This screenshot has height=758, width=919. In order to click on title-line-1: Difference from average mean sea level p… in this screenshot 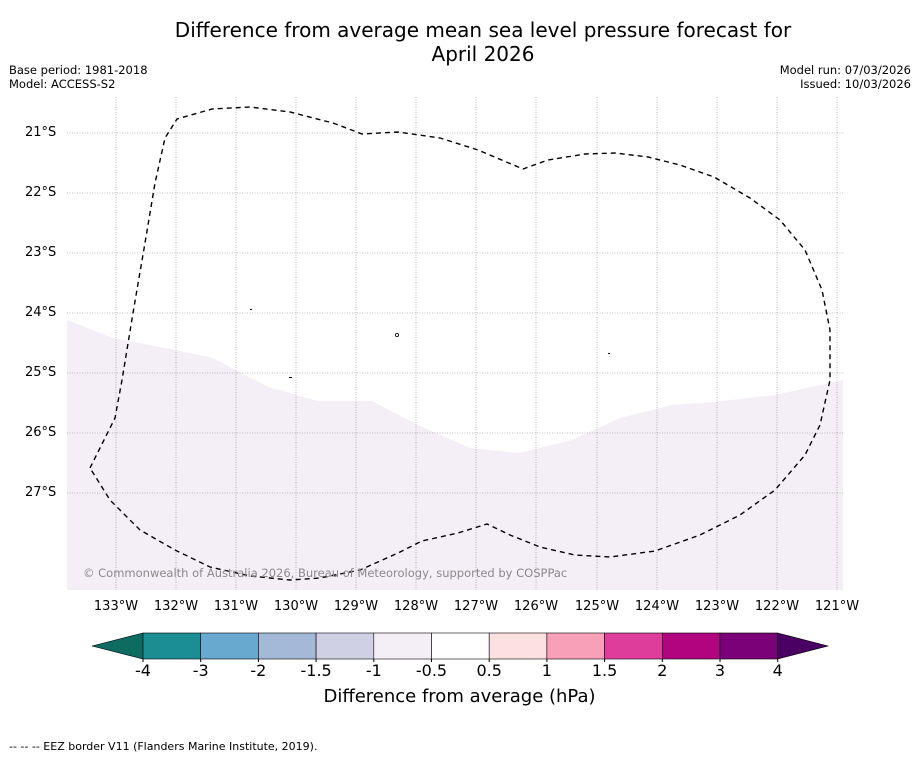, I will do `click(483, 30)`.